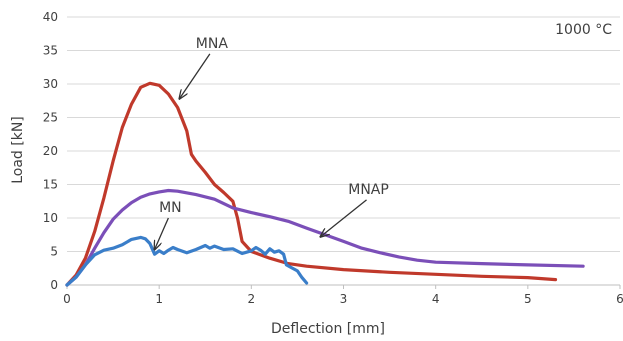 This screenshot has width=623, height=341. What do you see at coordinates (50, 17) in the screenshot?
I see `y-tick-label: 40` at bounding box center [50, 17].